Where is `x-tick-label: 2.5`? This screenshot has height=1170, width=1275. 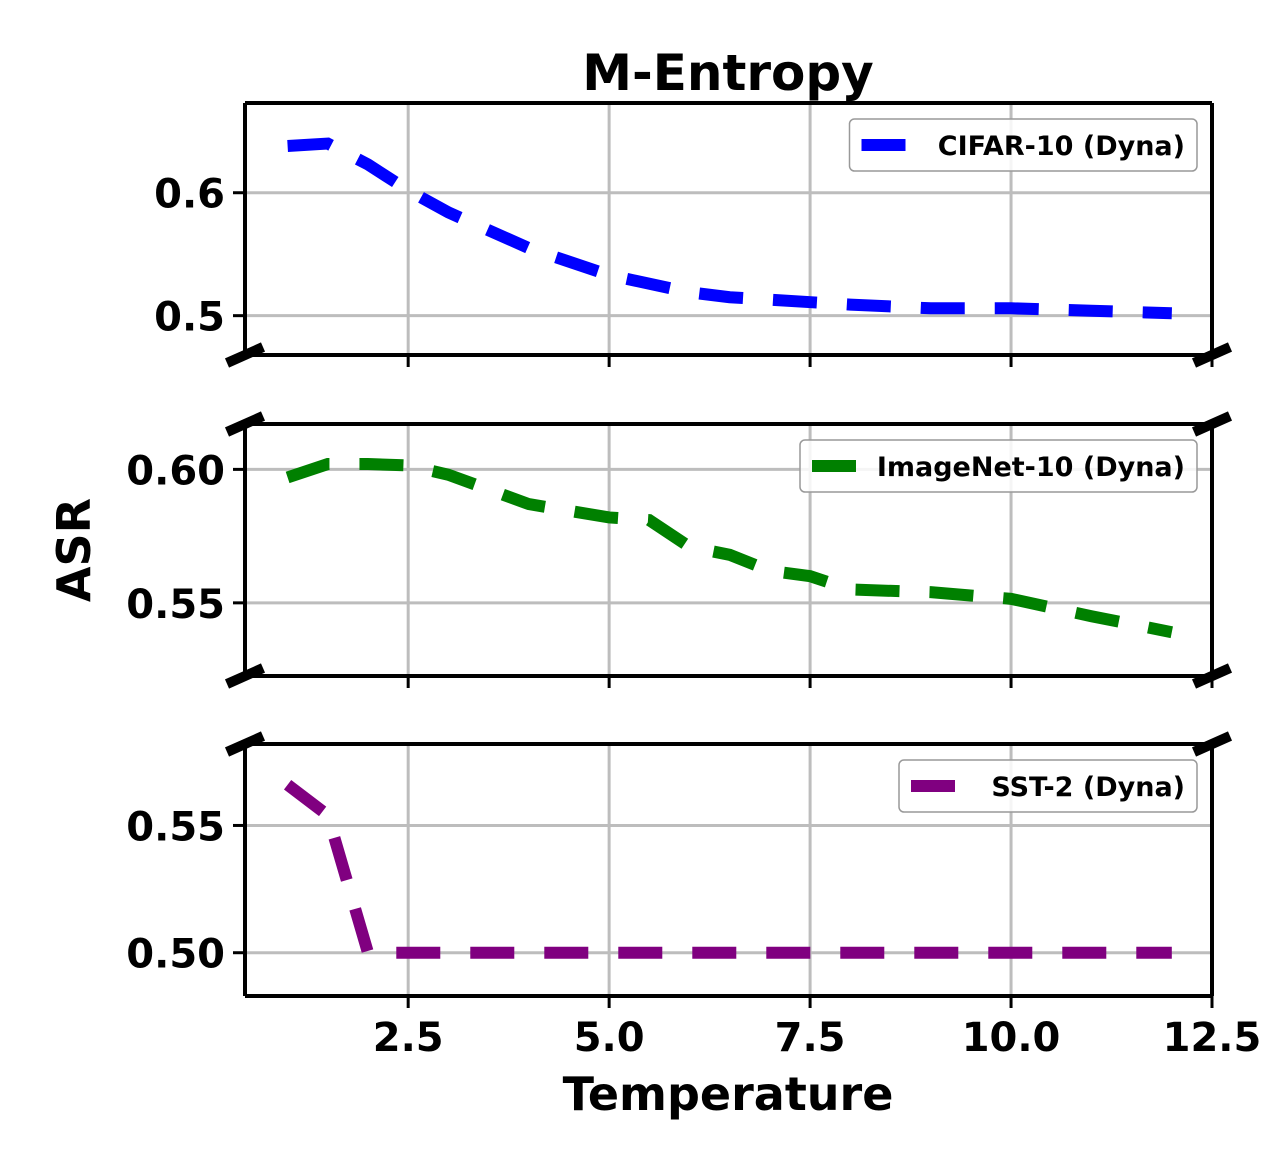
x-tick-label: 2.5 is located at coordinates (408, 1038).